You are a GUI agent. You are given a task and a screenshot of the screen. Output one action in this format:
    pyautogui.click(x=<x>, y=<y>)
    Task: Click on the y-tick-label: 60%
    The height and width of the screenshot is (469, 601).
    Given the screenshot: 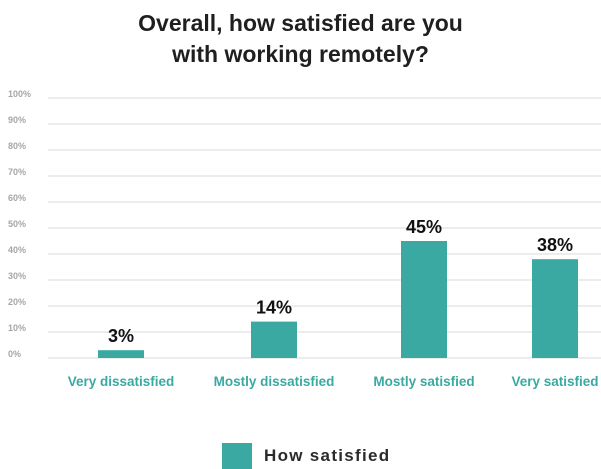 What is the action you would take?
    pyautogui.click(x=17, y=198)
    